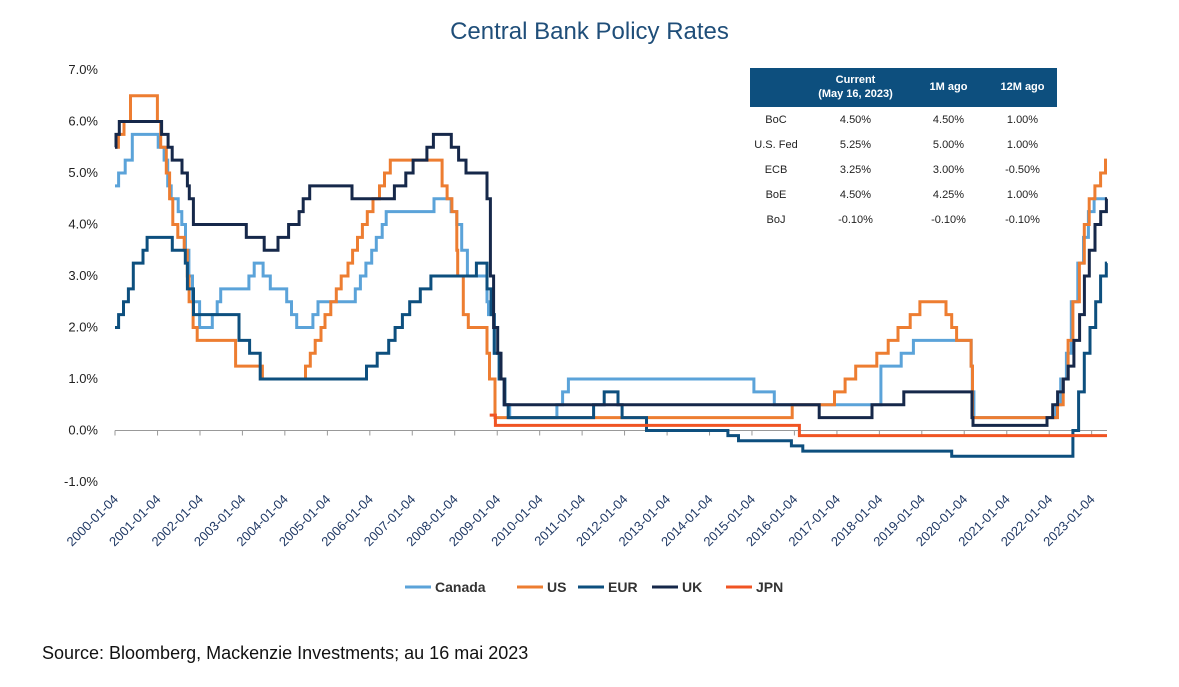 This screenshot has width=1179, height=687. Describe the element at coordinates (589, 31) in the screenshot. I see `chart-title: Central Bank Policy Rates` at that location.